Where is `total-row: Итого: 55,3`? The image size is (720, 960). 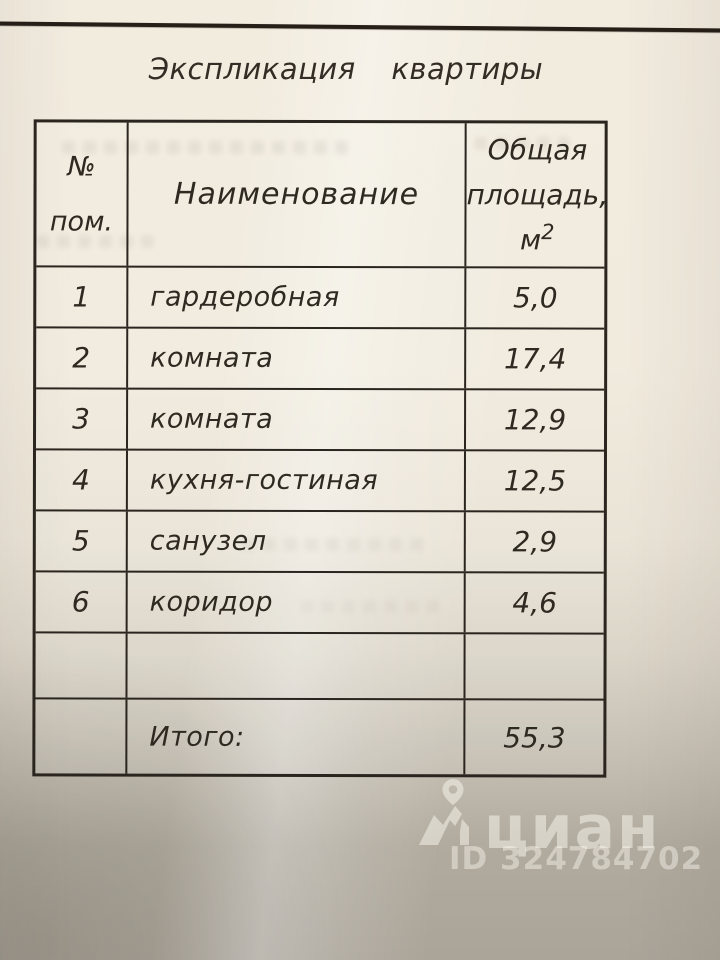 total-row: Итого: 55,3 is located at coordinates (319, 737).